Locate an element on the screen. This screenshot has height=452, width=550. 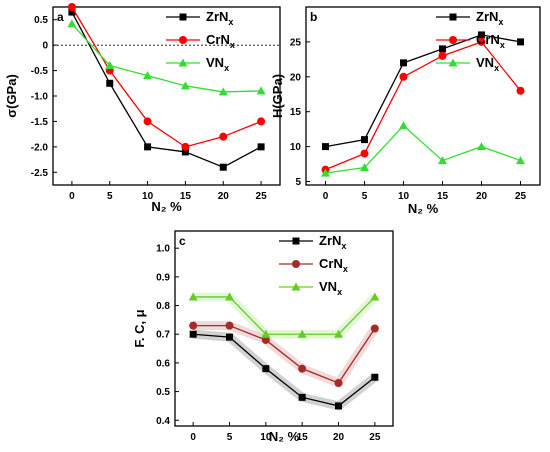
y-tick-label: 10 is located at coordinates (296, 147).